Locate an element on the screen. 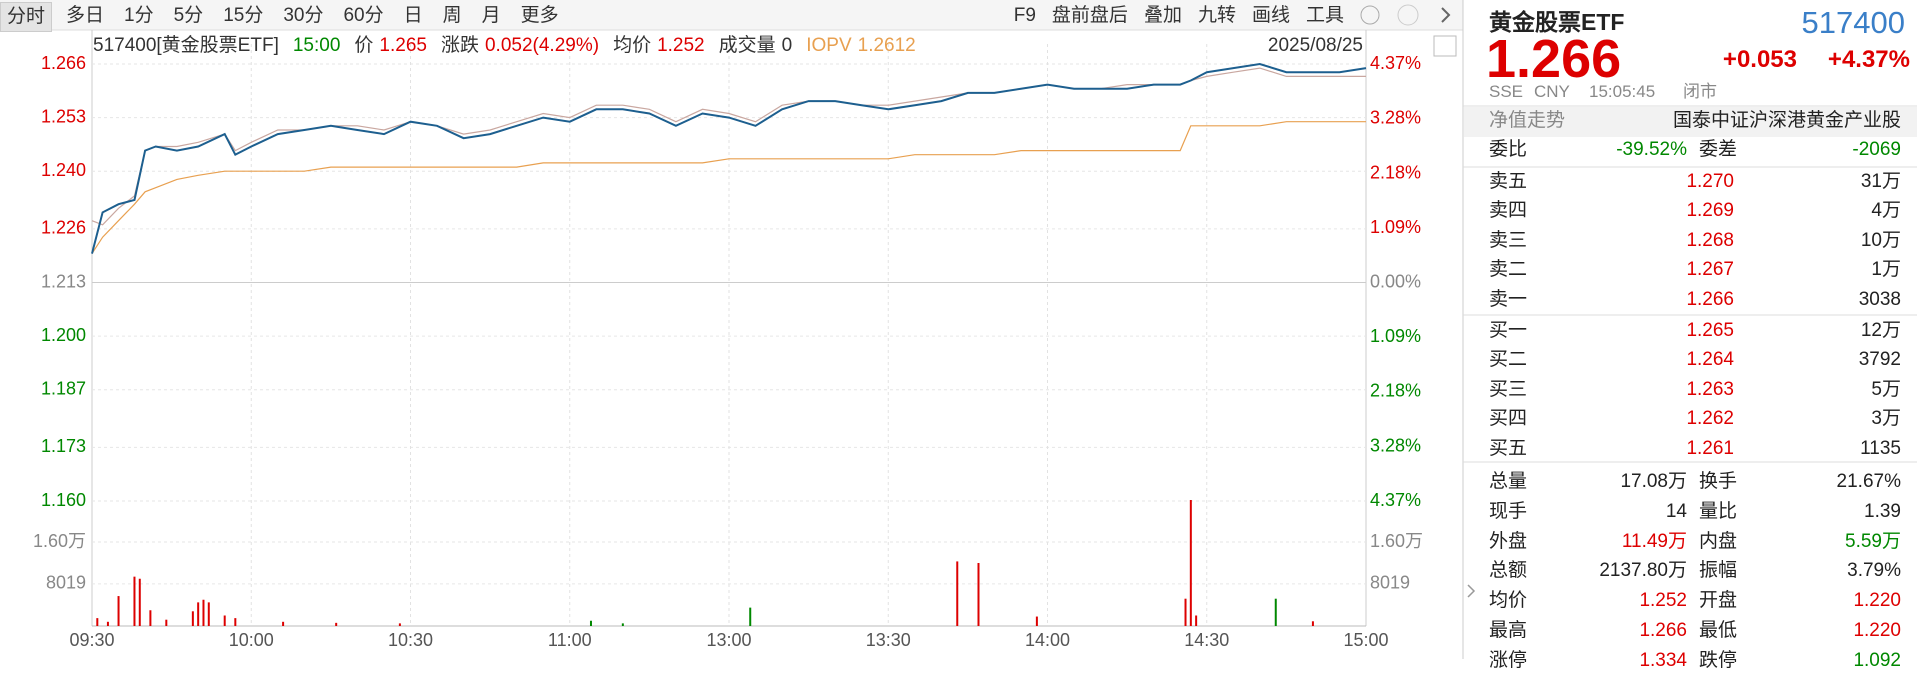  field-value: 1.39 is located at coordinates (1882, 511).